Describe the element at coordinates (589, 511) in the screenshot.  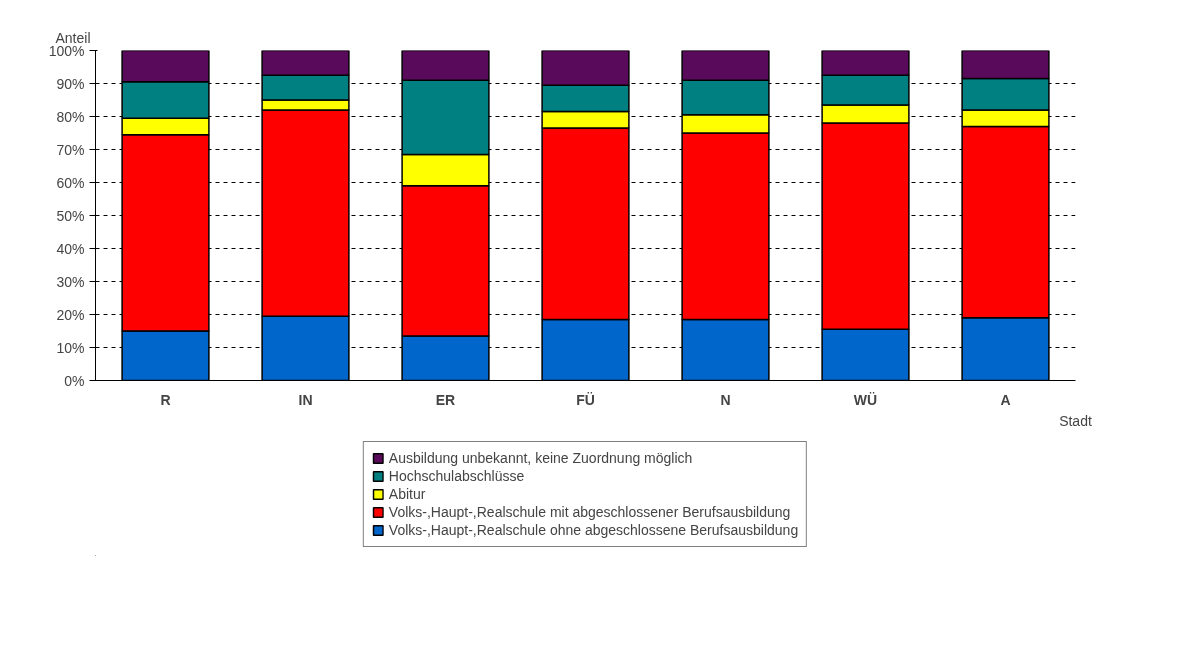
I see `legend-label: Volks-,Haupt-,Realschule mit abgeschlossener Berufsausbildung` at that location.